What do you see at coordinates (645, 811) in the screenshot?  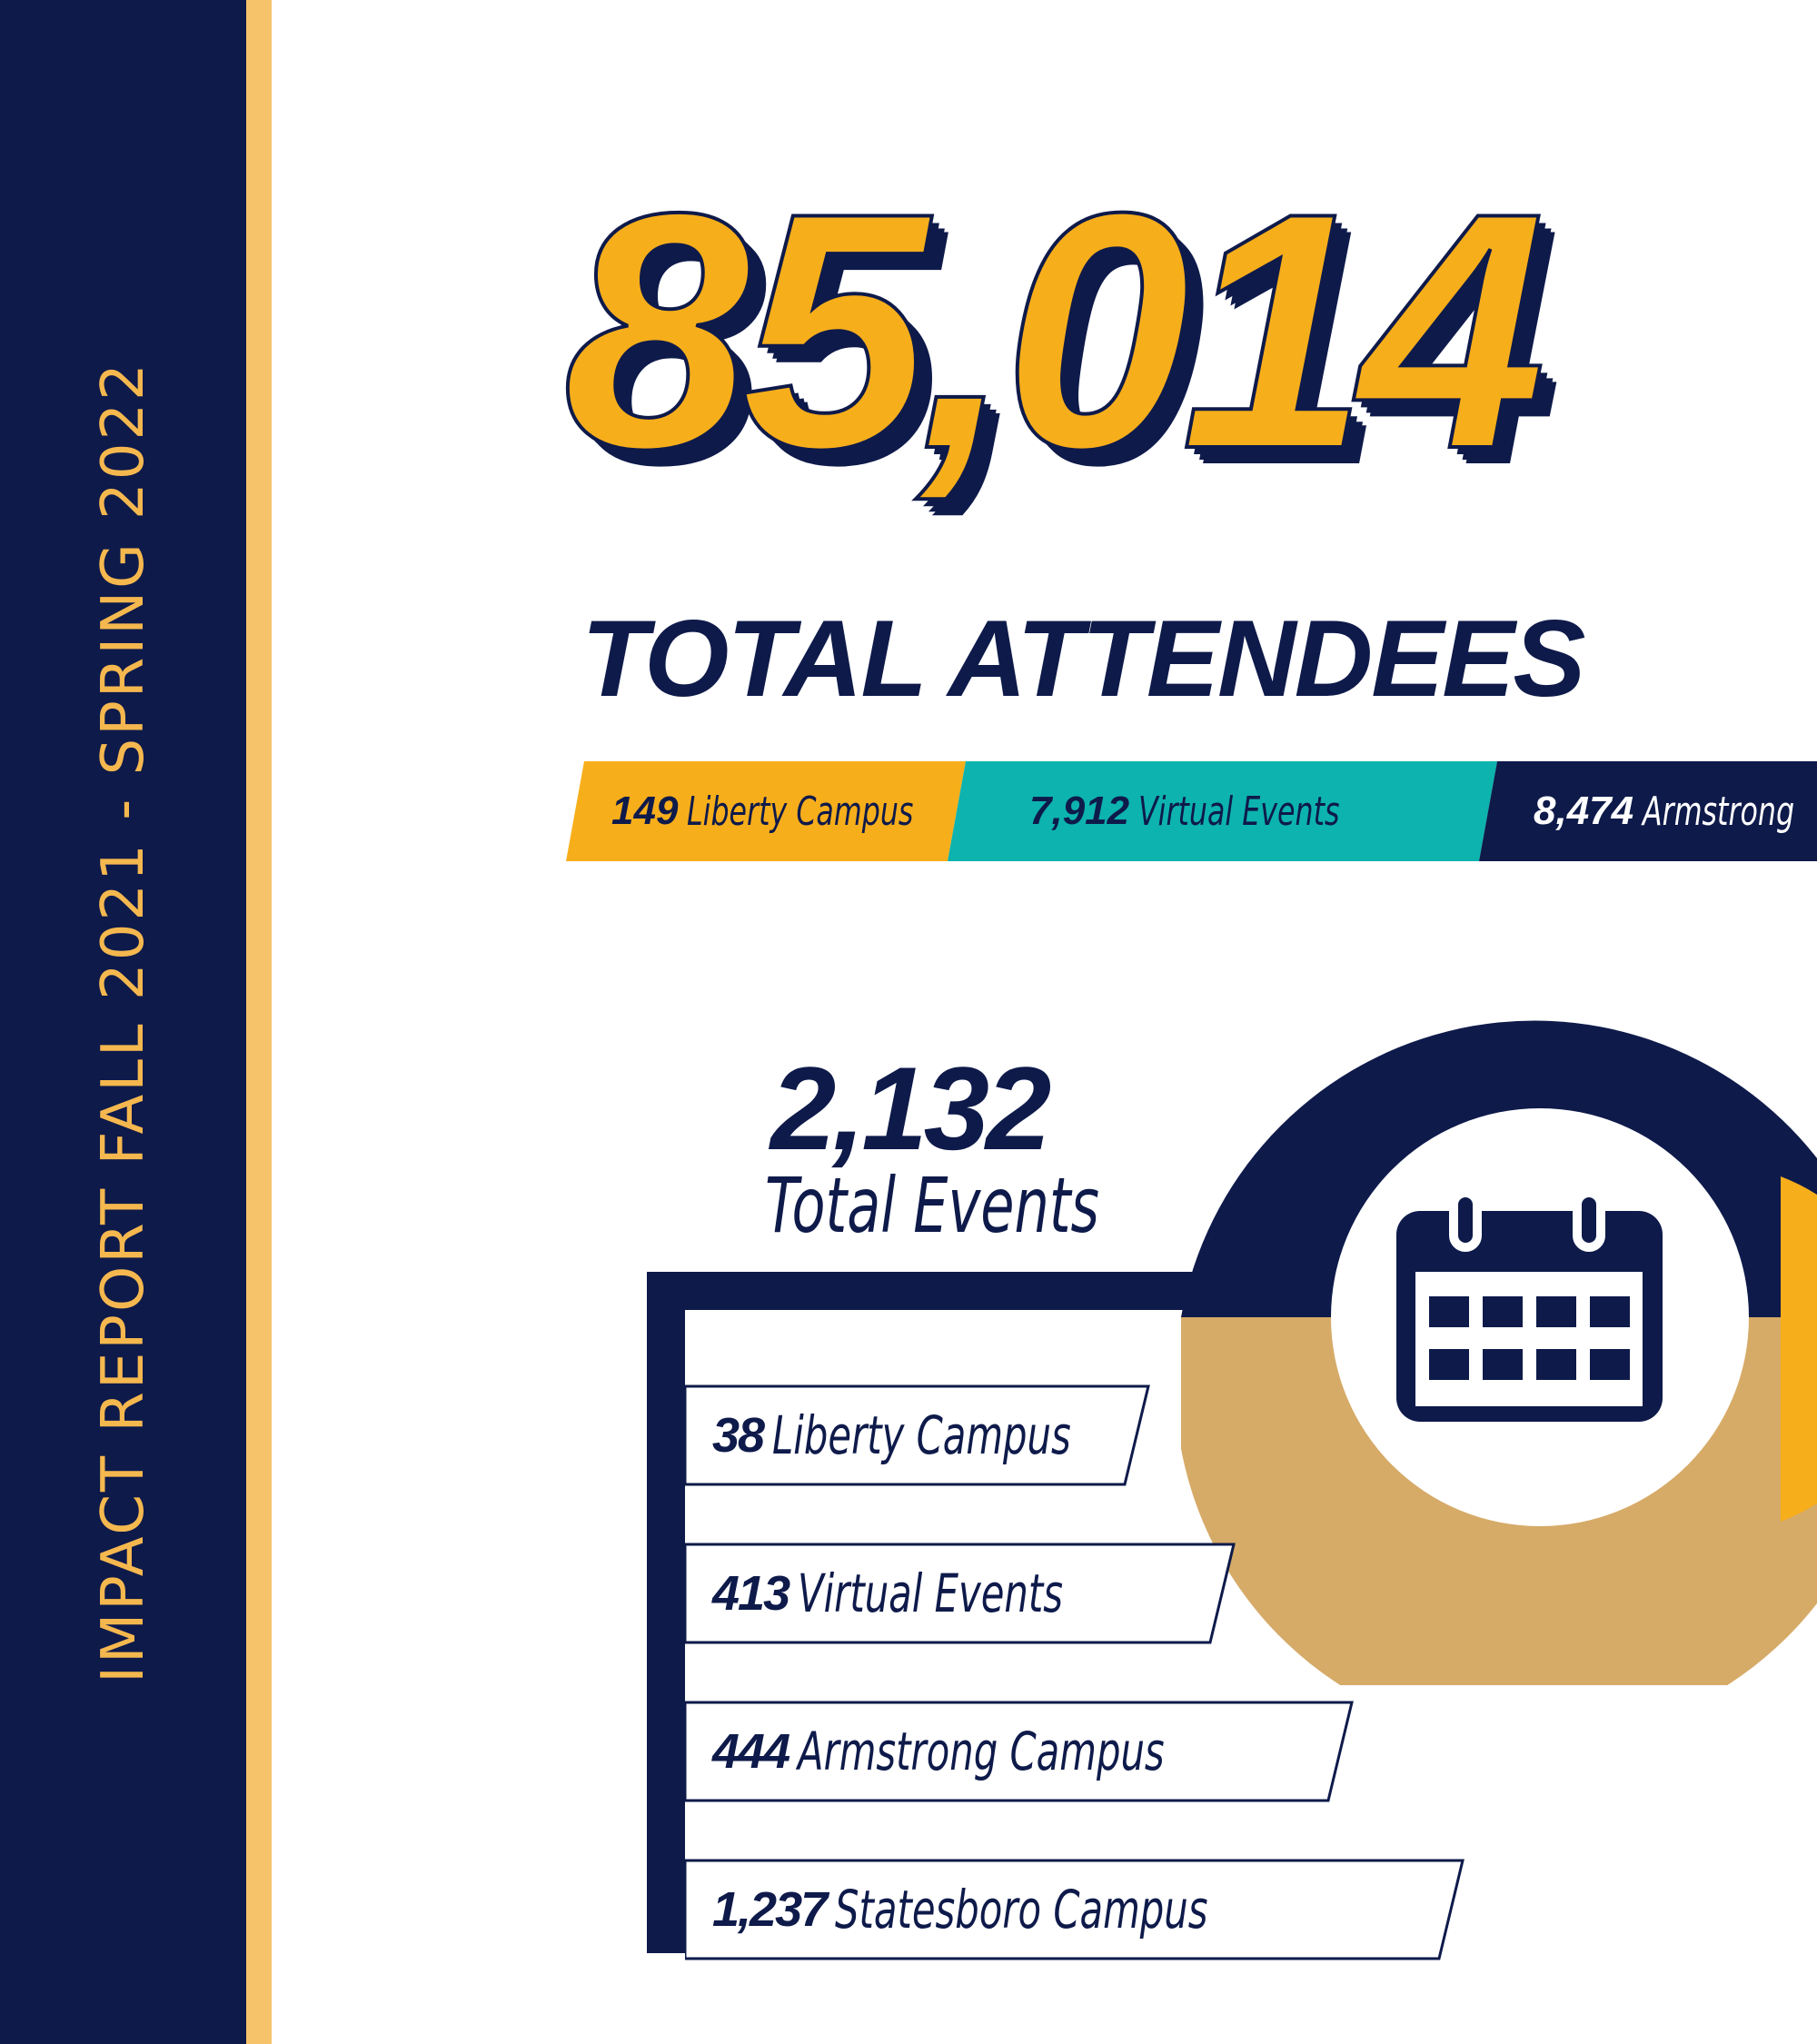 I see `attendance-liberty-value: 149` at bounding box center [645, 811].